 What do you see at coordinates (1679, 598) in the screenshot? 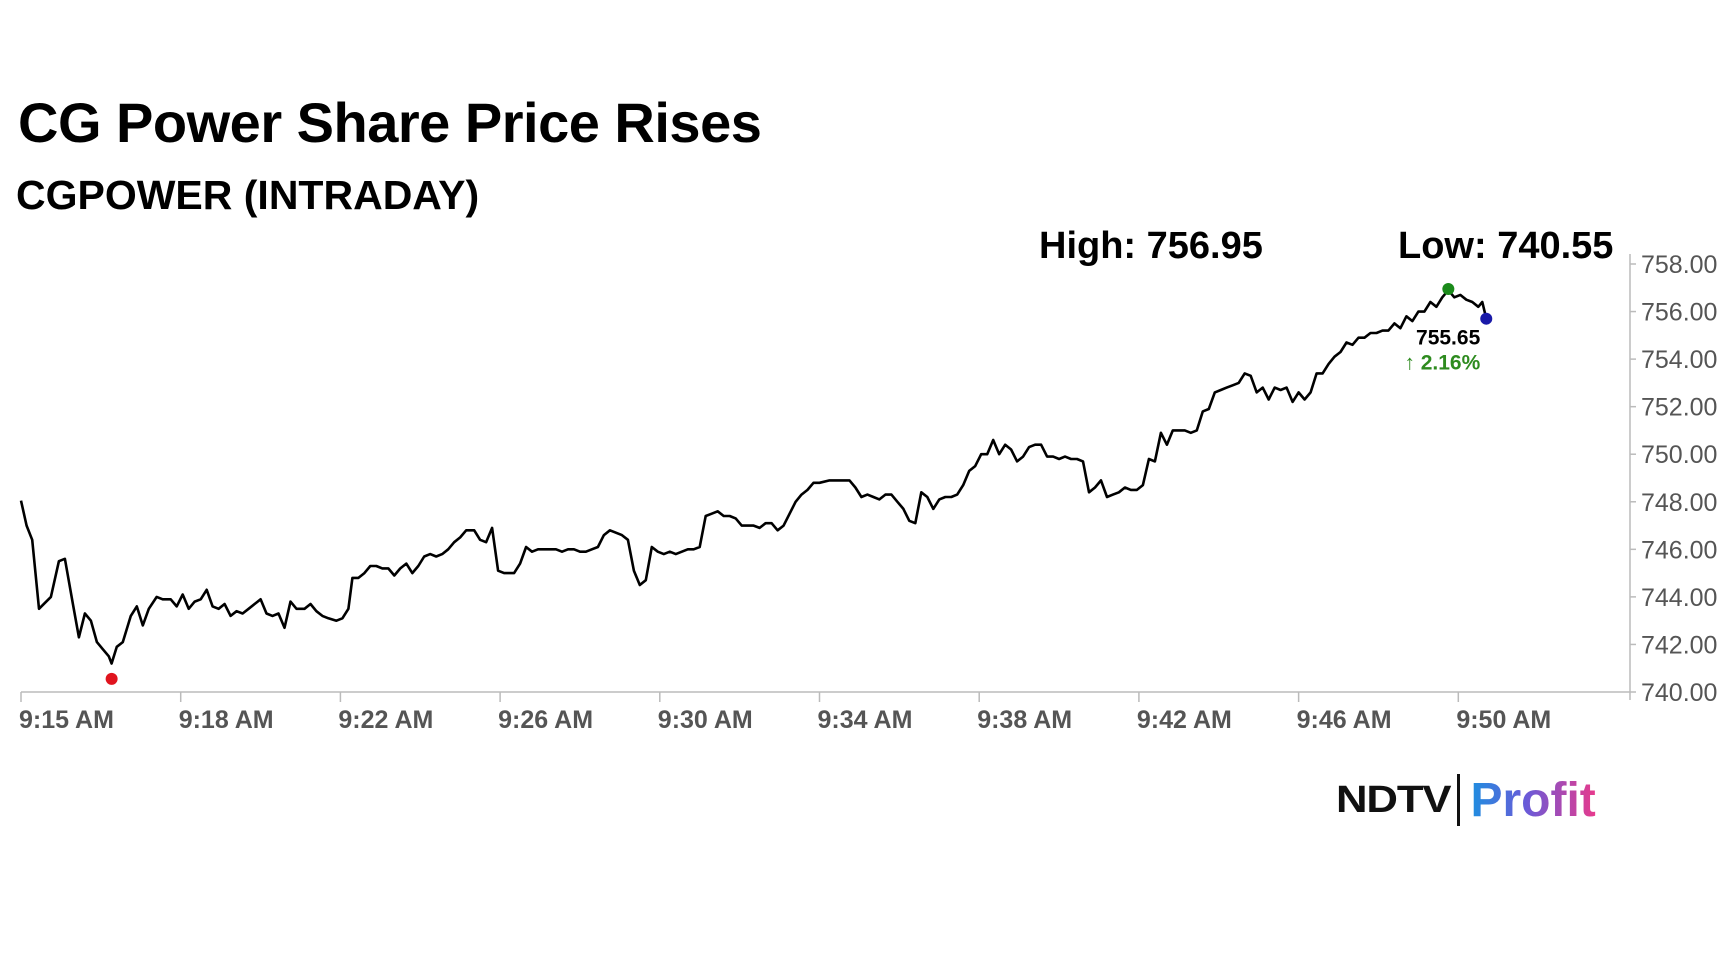
I see `y-tick-label: 744.00` at bounding box center [1679, 598].